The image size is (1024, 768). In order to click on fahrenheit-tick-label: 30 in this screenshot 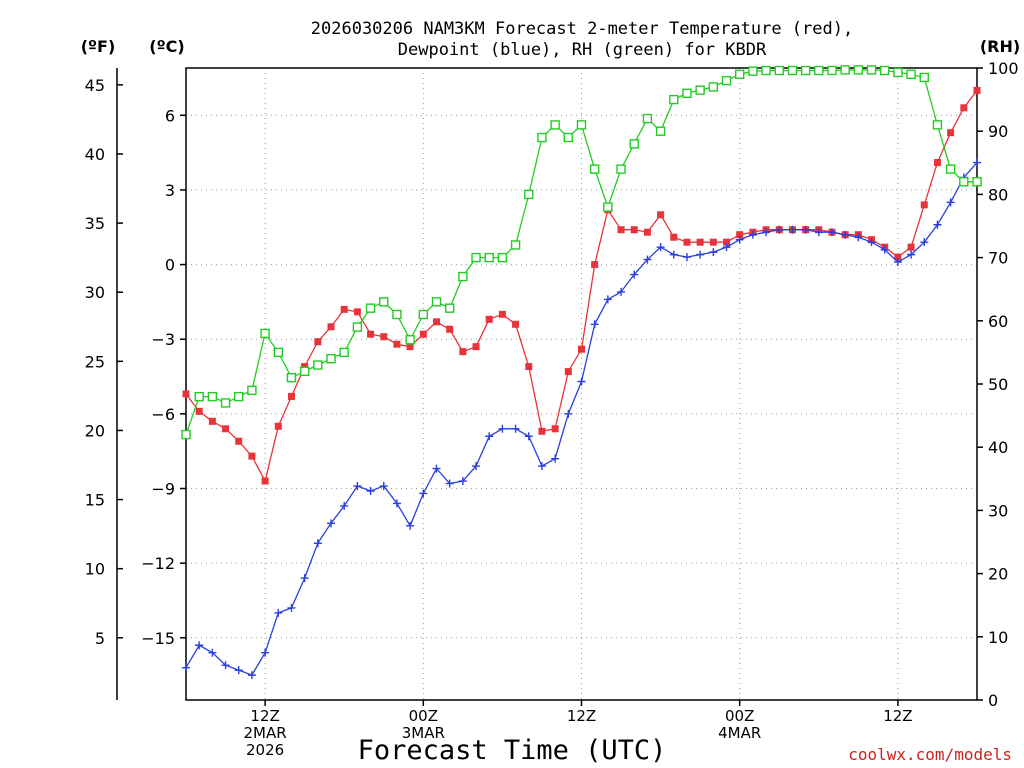, I will do `click(95, 292)`.